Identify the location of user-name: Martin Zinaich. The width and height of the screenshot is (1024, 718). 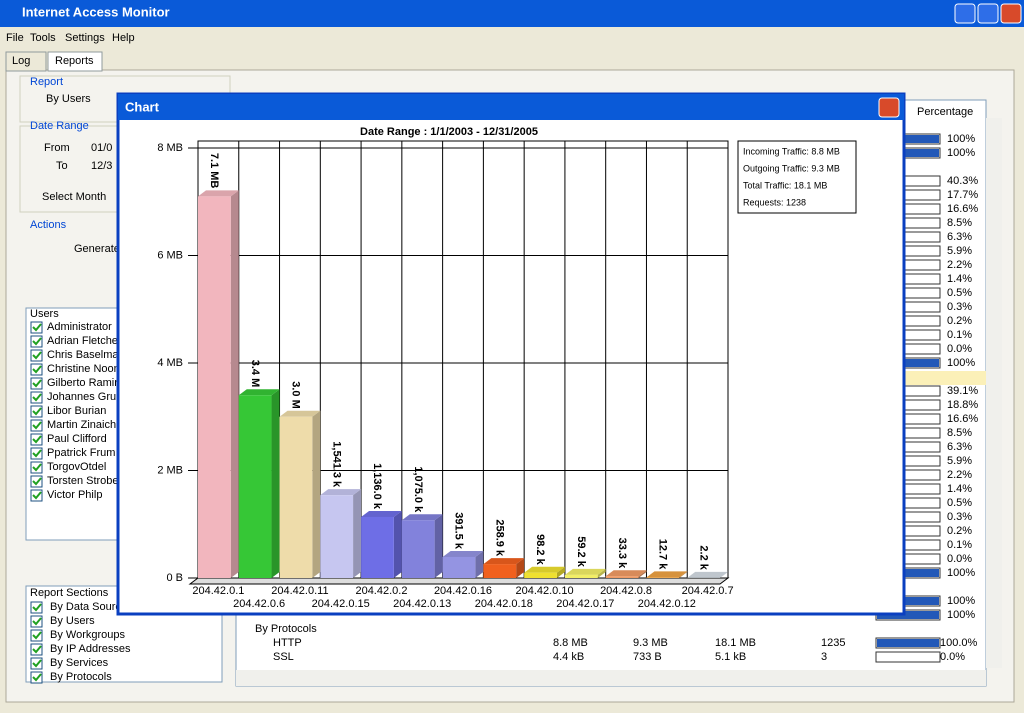
(81, 425).